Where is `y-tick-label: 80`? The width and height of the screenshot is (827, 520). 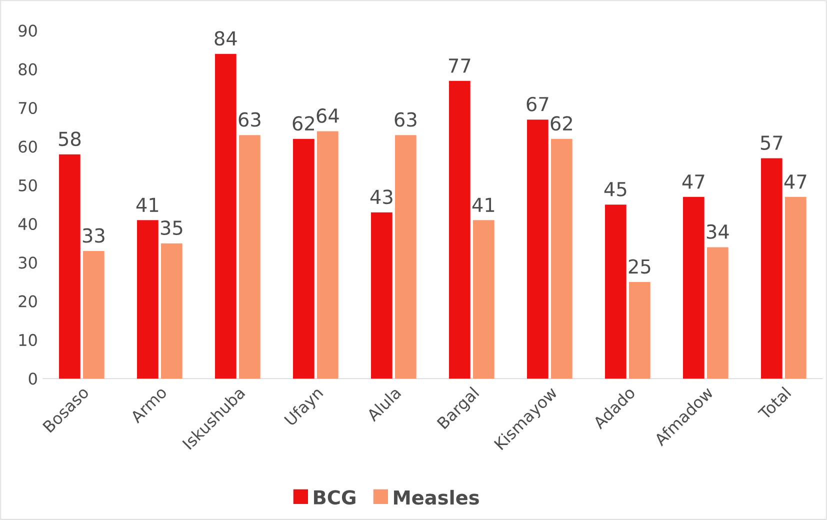 y-tick-label: 80 is located at coordinates (27, 69).